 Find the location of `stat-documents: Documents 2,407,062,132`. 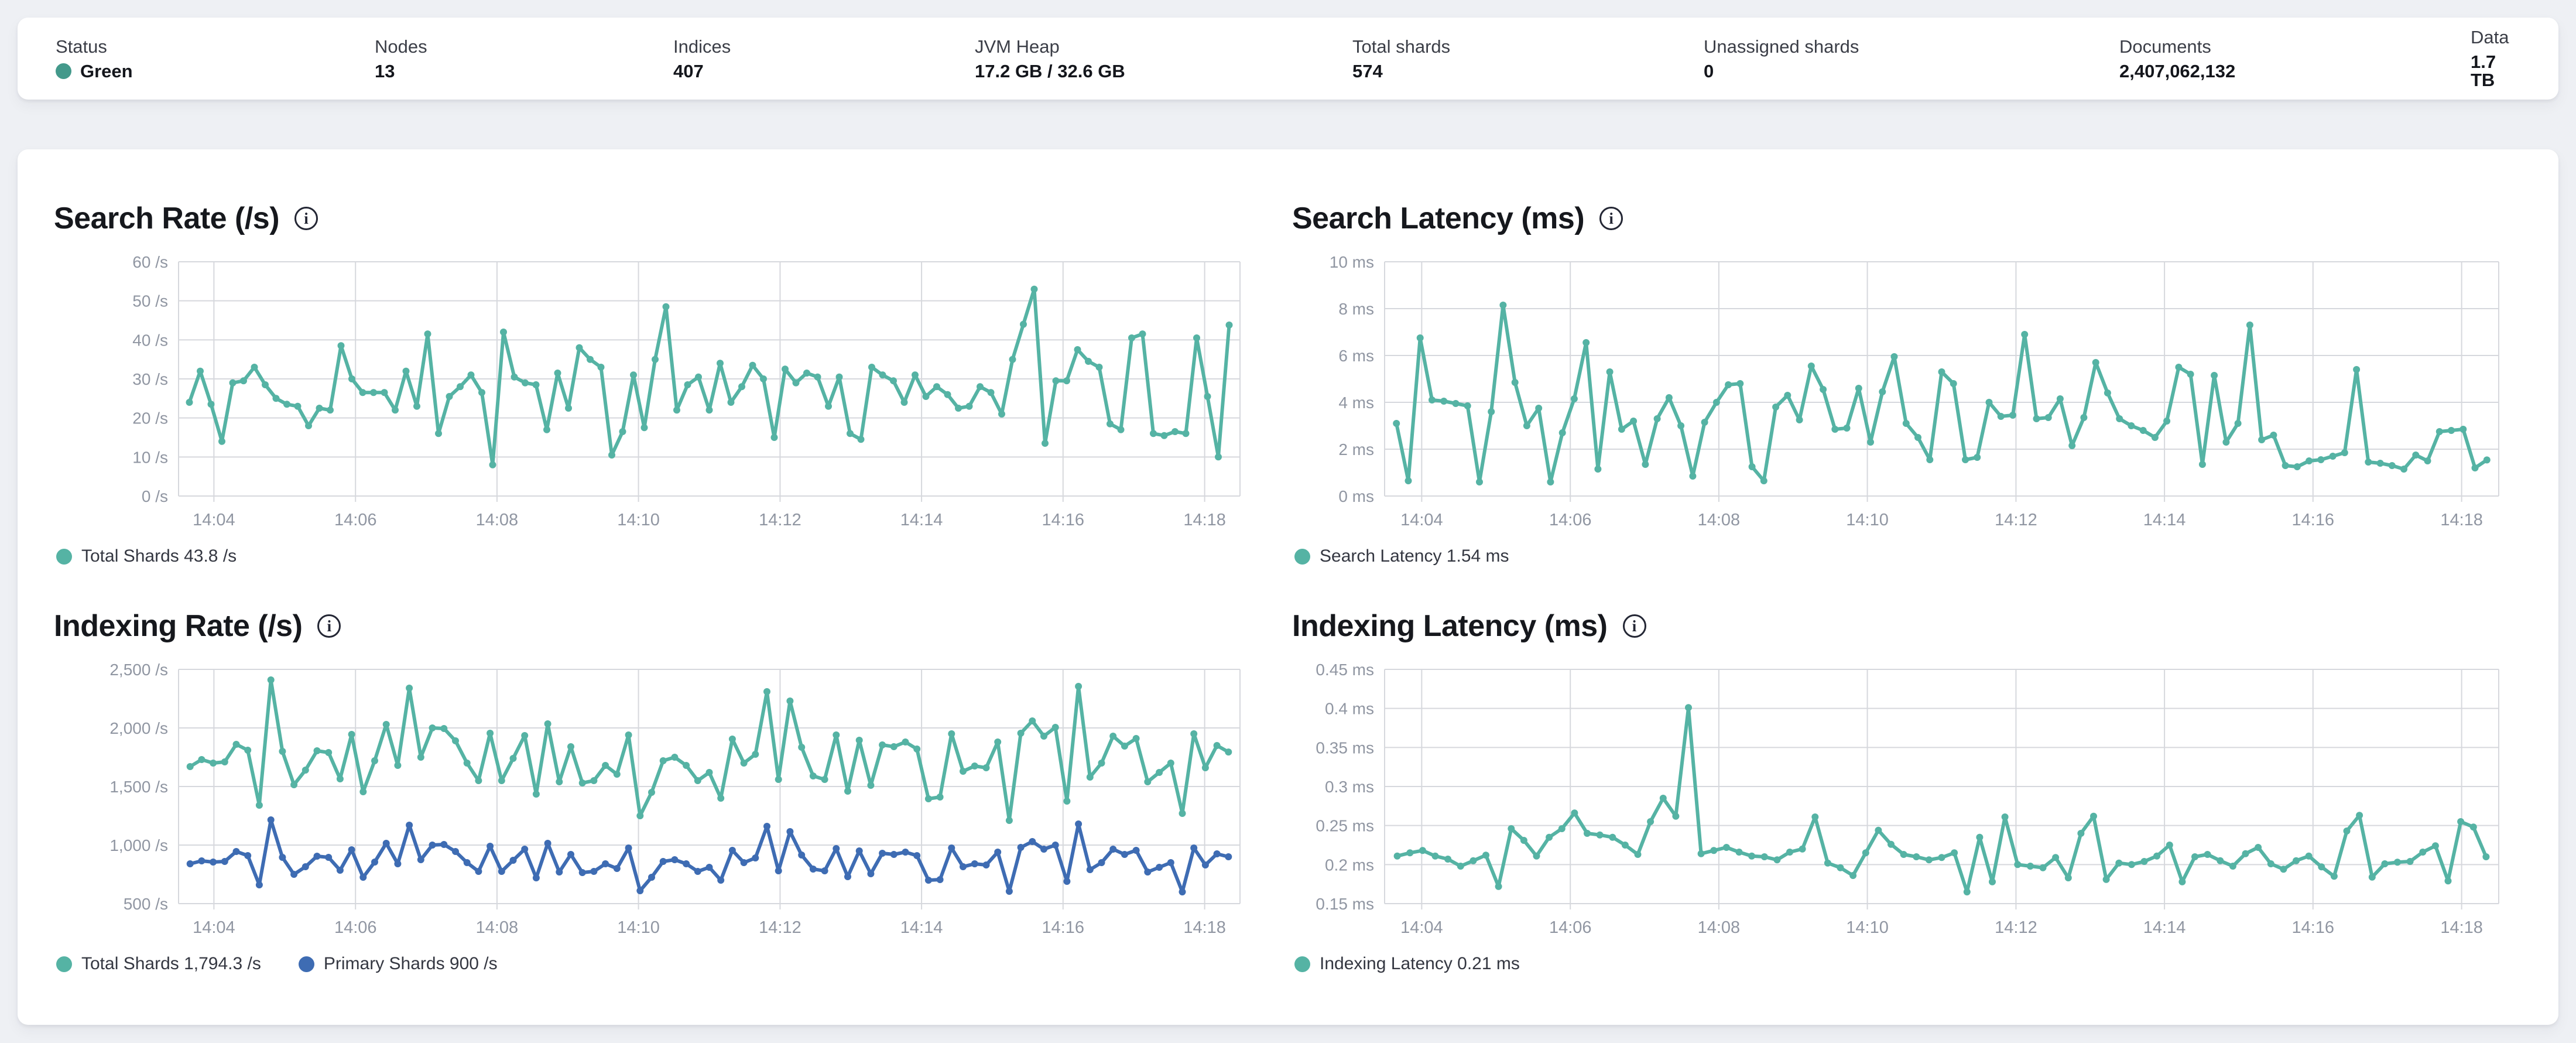

stat-documents: Documents 2,407,062,132 is located at coordinates (2295, 58).